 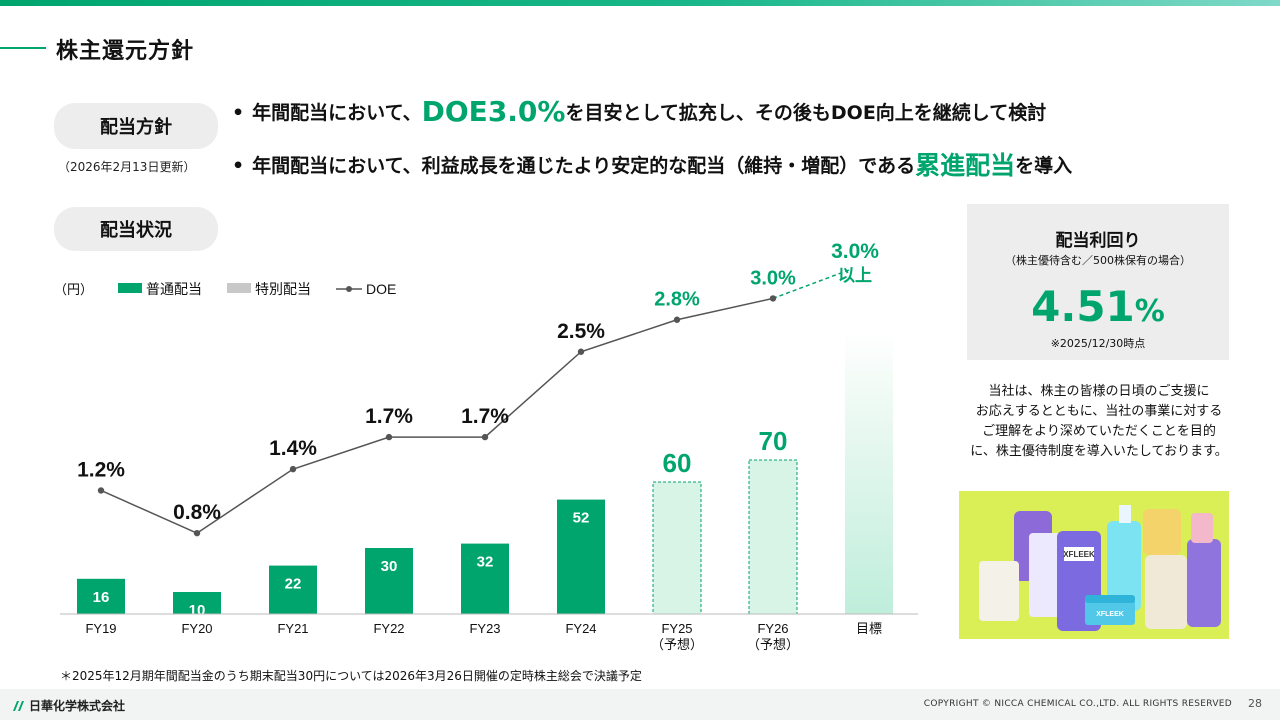 I want to click on target-bar, so click(x=869, y=472).